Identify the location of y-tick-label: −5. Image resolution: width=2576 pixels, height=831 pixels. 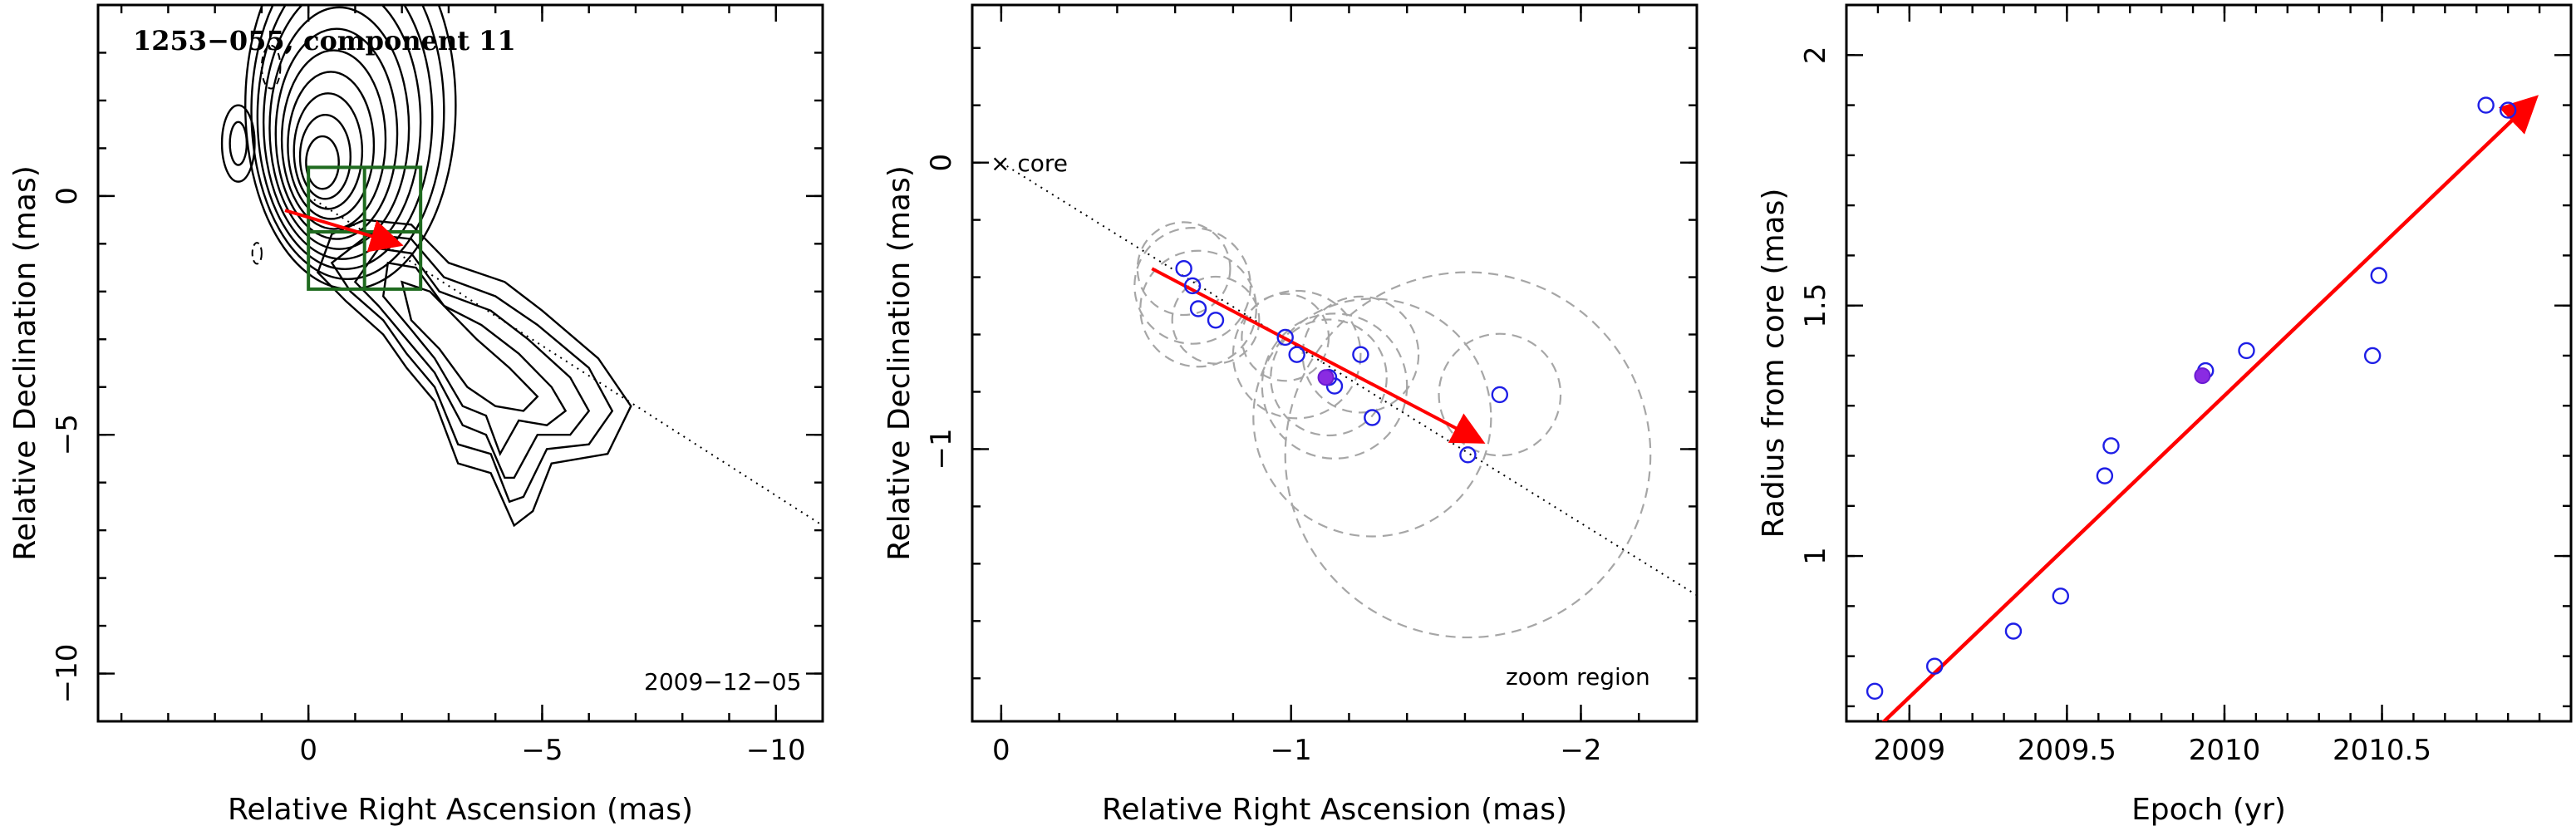
(67, 435).